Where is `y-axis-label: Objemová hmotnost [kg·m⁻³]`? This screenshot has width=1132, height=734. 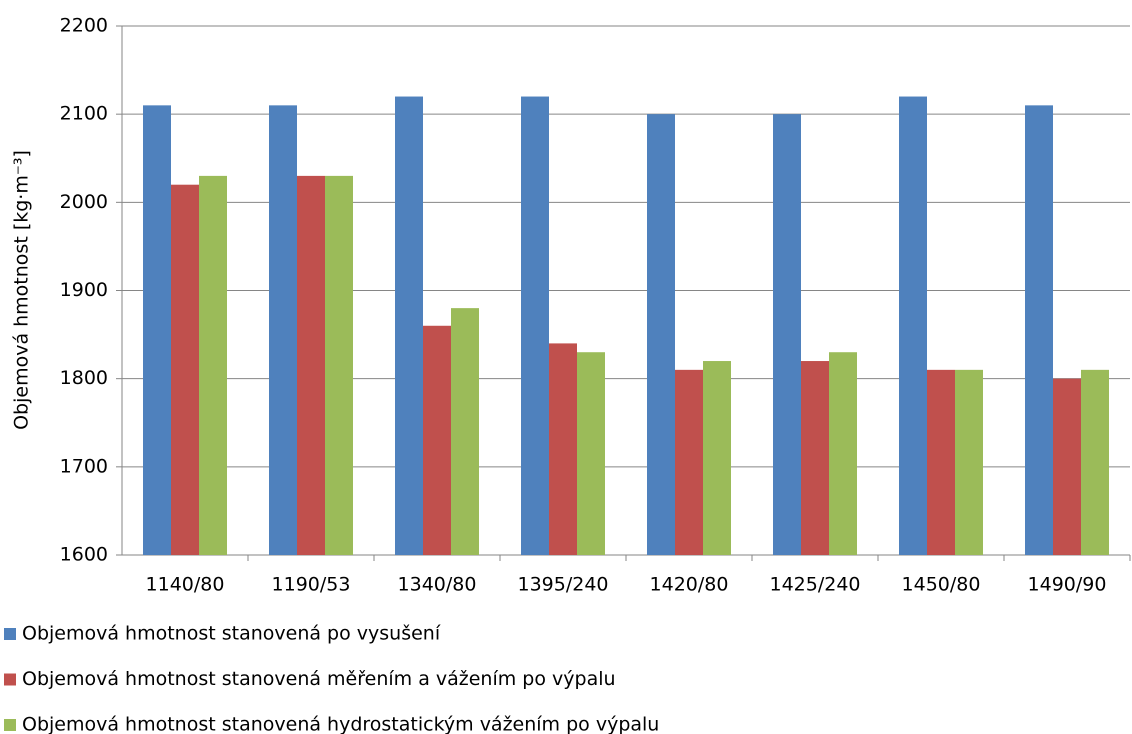 y-axis-label: Objemová hmotnost [kg·m⁻³] is located at coordinates (22, 290).